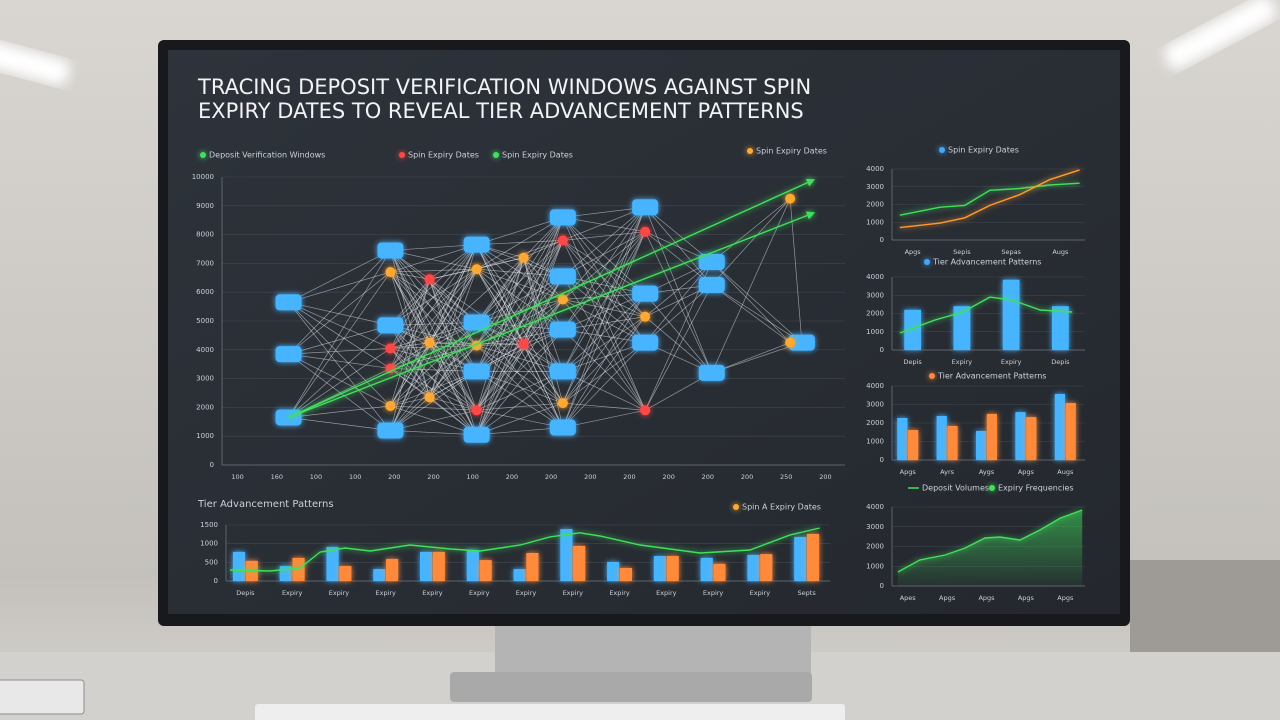 Image resolution: width=1280 pixels, height=720 pixels. Describe the element at coordinates (550, 712) in the screenshot. I see `keyboard` at that location.